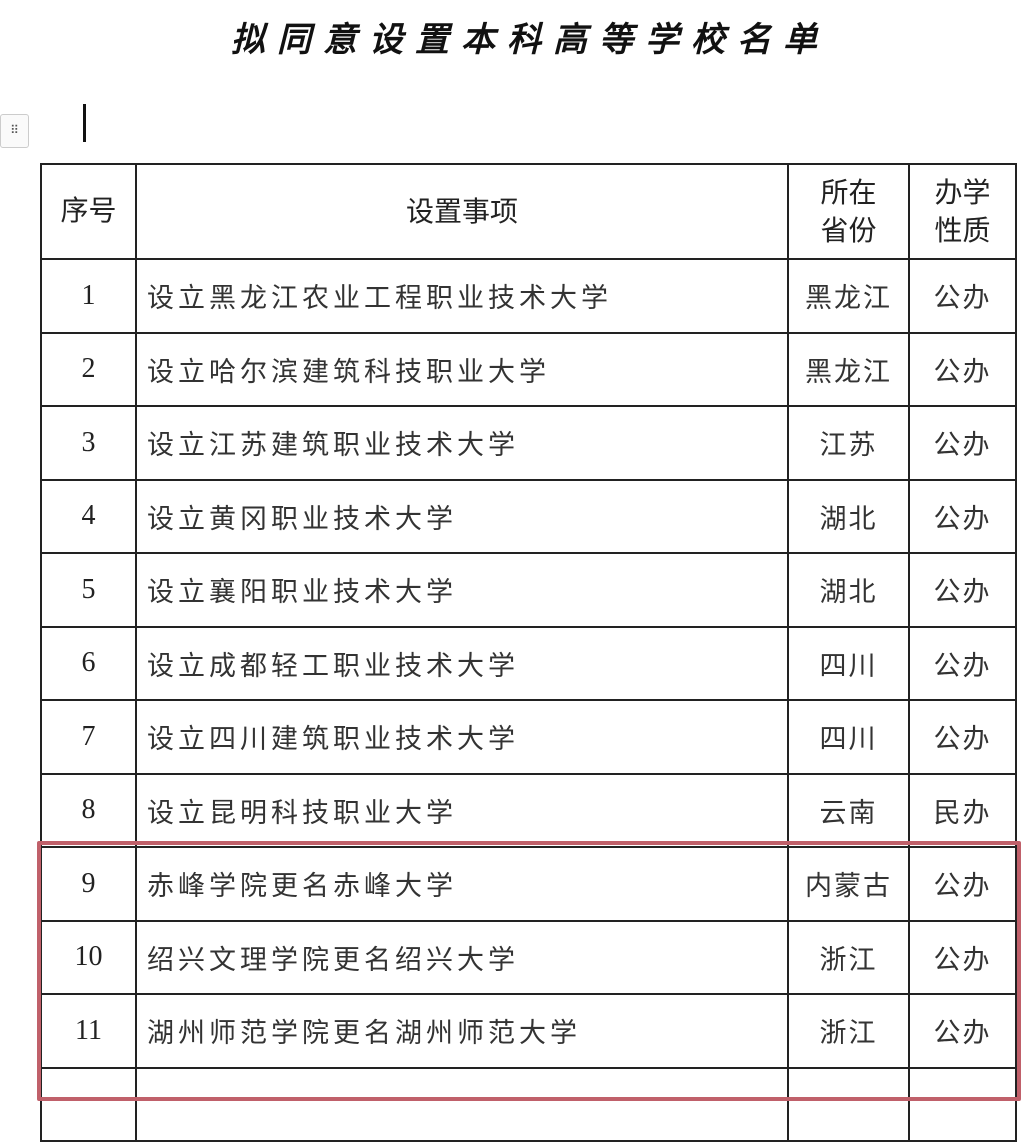 This screenshot has height=1142, width=1030. What do you see at coordinates (462, 443) in the screenshot?
I see `row-item: 设立江苏建筑职业技术大学` at bounding box center [462, 443].